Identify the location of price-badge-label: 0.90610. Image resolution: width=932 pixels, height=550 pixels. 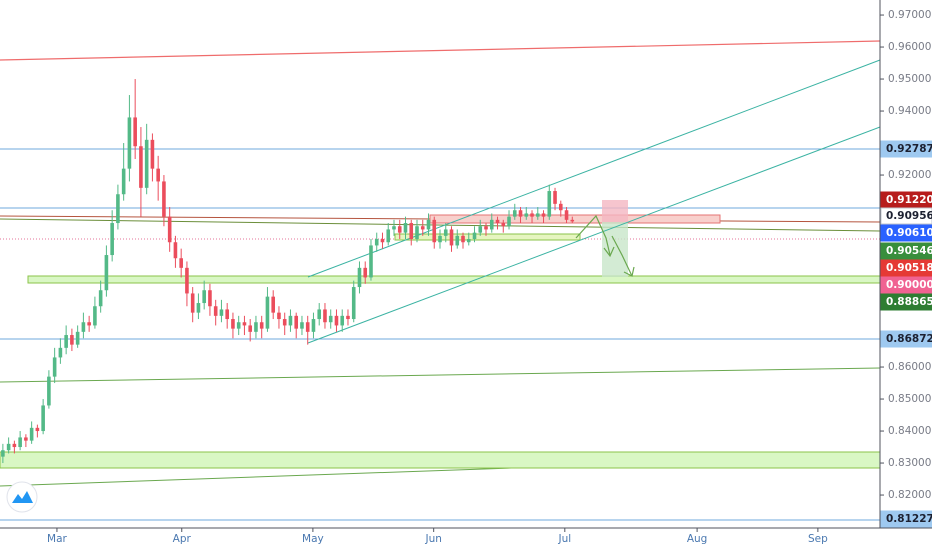
(909, 233).